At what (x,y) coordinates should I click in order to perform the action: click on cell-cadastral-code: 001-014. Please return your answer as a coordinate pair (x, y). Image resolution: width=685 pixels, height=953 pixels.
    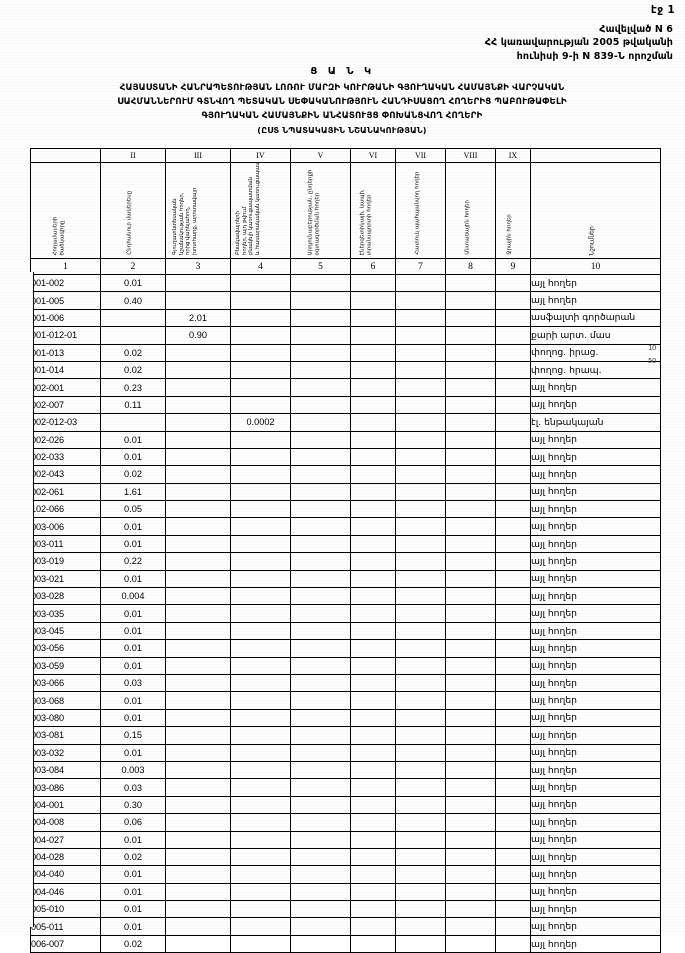
    Looking at the image, I should click on (65, 370).